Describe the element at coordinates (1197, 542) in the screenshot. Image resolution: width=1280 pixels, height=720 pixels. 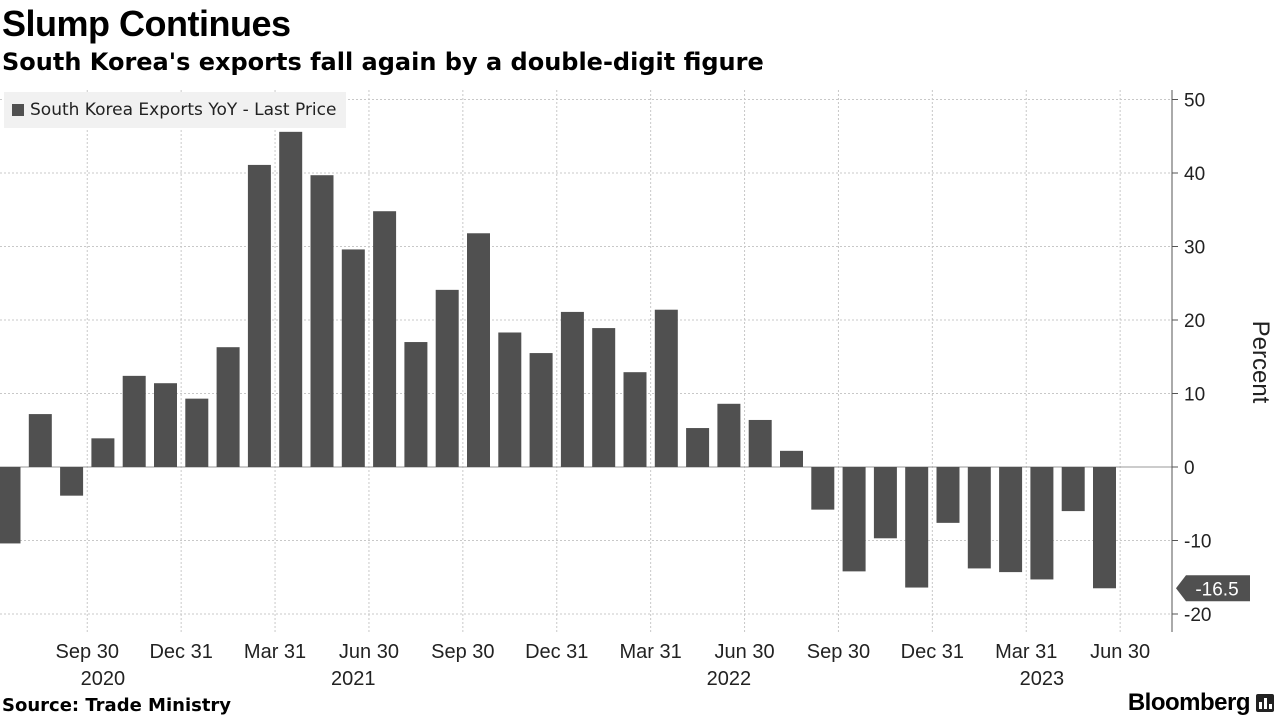
I see `y-tick-label: -10` at that location.